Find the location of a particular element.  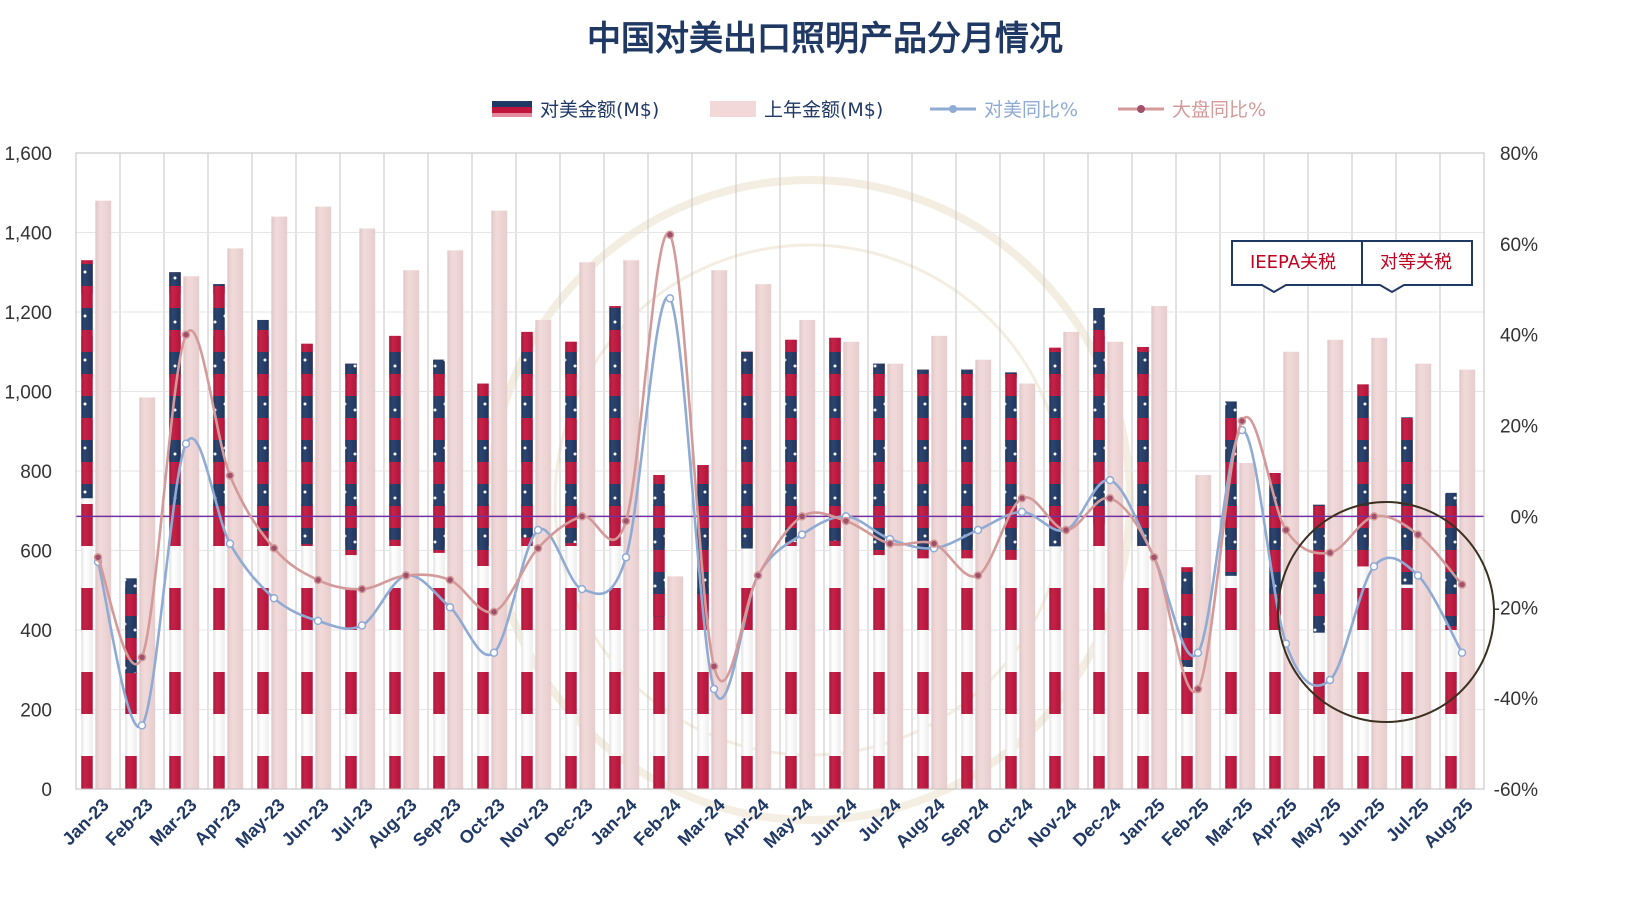

highlight-circle is located at coordinates (1386, 612).